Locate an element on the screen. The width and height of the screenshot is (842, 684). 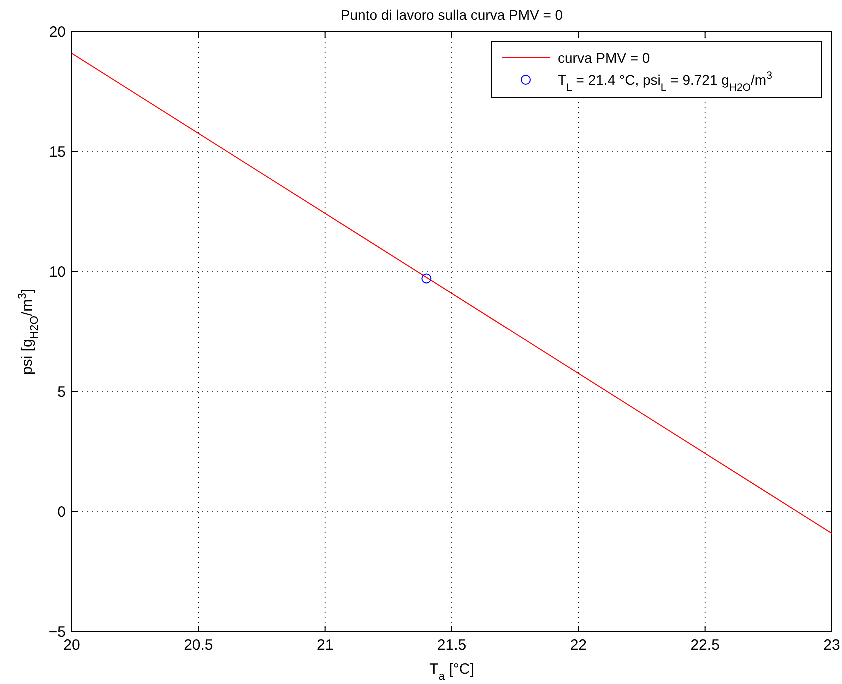
y-tick-label: 15 is located at coordinates (57, 152).